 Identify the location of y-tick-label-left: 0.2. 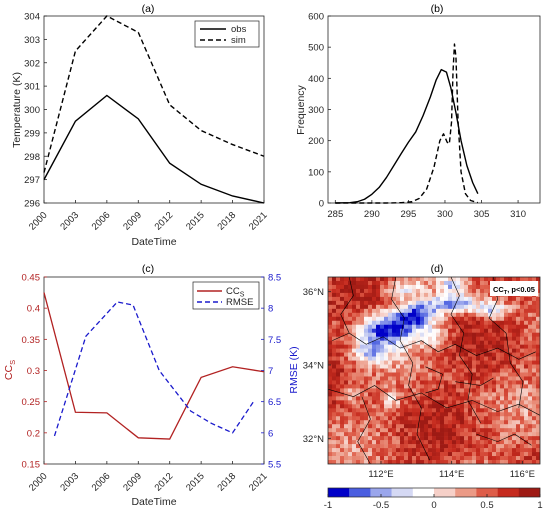
(33, 433).